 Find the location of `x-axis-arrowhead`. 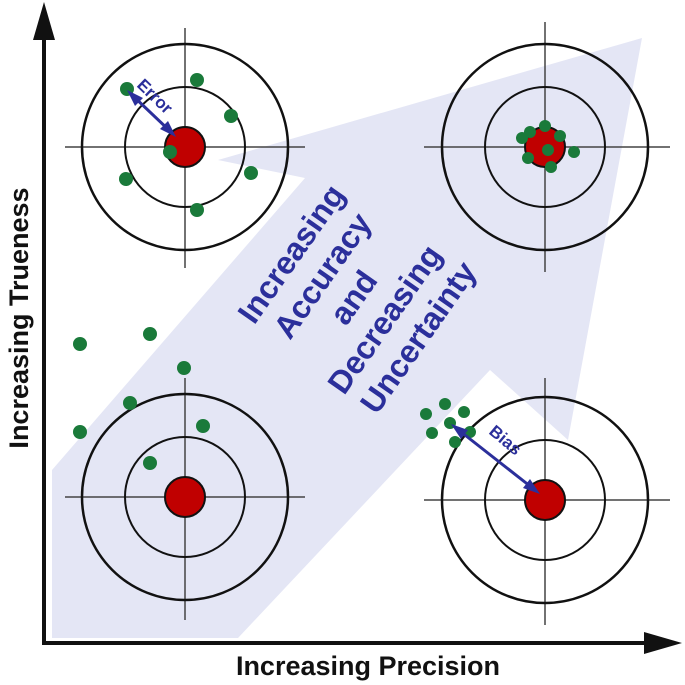

x-axis-arrowhead is located at coordinates (663, 643).